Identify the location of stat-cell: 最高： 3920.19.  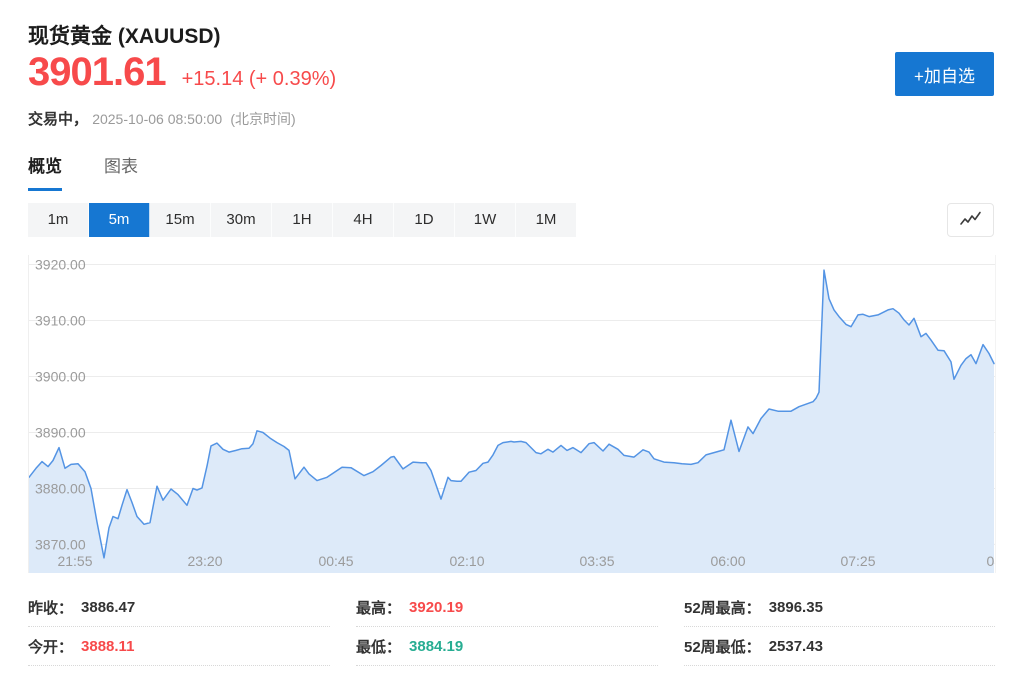
(507, 607).